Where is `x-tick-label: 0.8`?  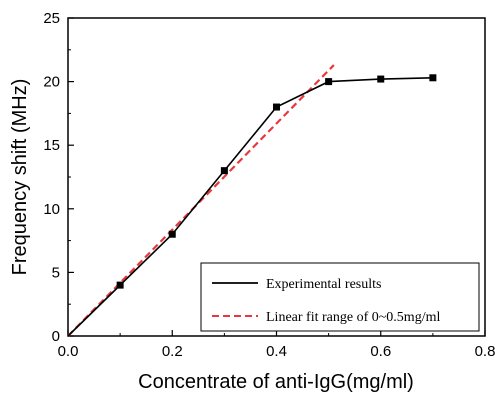
x-tick-label: 0.8 is located at coordinates (485, 351).